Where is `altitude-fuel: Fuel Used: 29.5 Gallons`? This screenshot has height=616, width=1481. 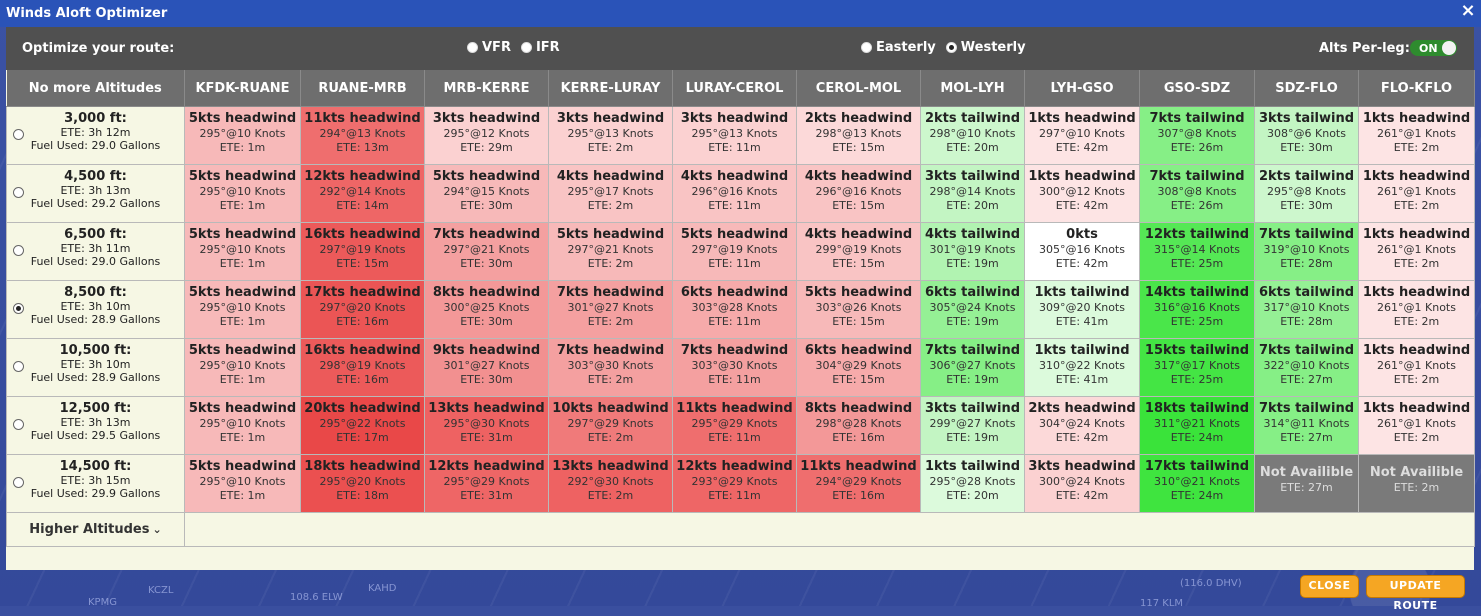
altitude-fuel: Fuel Used: 29.5 Gallons is located at coordinates (95, 435).